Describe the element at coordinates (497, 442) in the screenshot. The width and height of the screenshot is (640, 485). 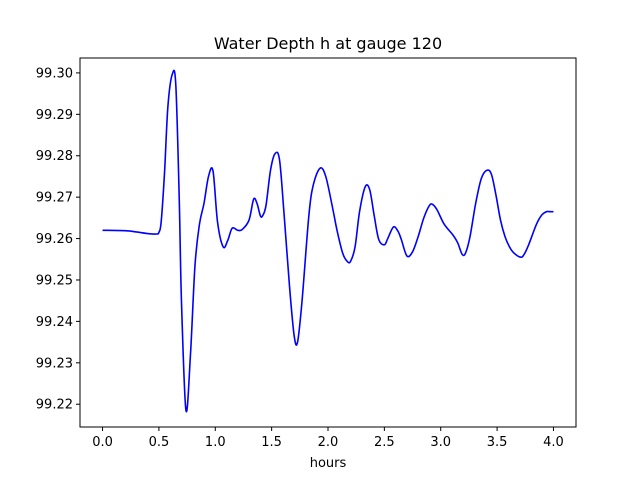
I see `x-tick-label-7: 3.5` at that location.